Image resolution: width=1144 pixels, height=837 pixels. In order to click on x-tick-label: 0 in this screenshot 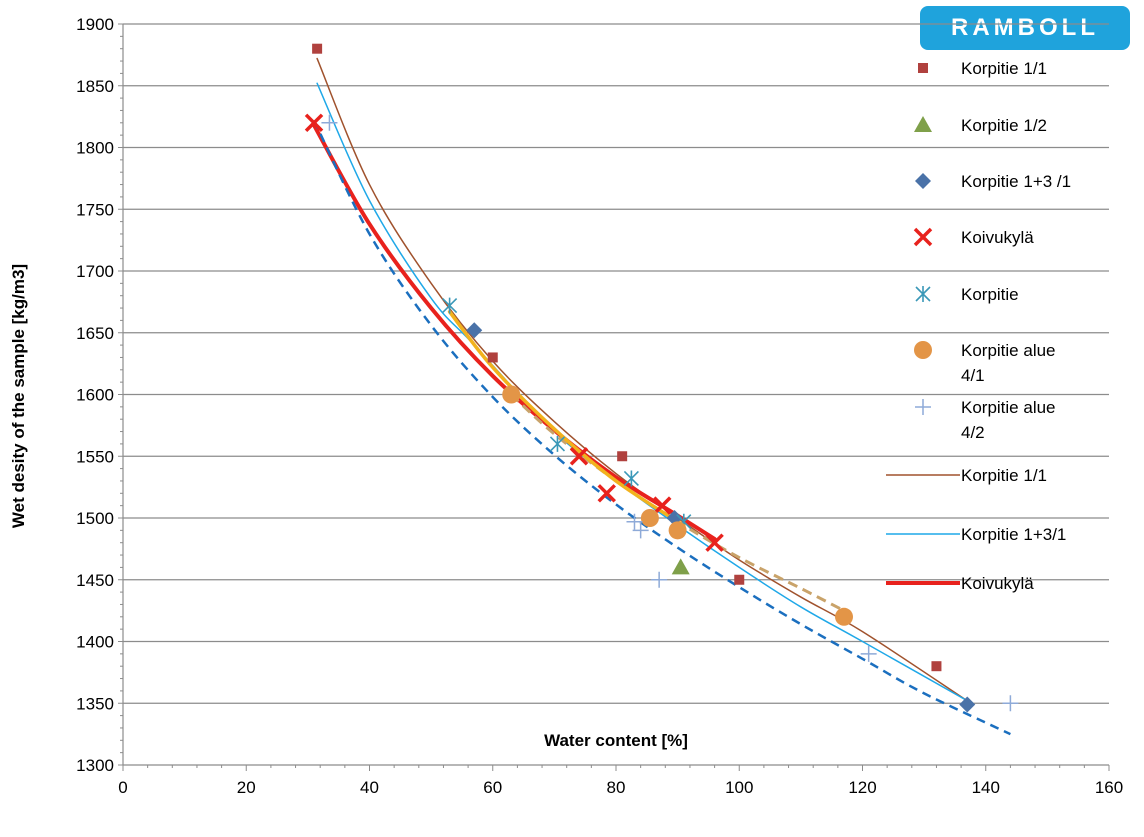, I will do `click(122, 787)`.